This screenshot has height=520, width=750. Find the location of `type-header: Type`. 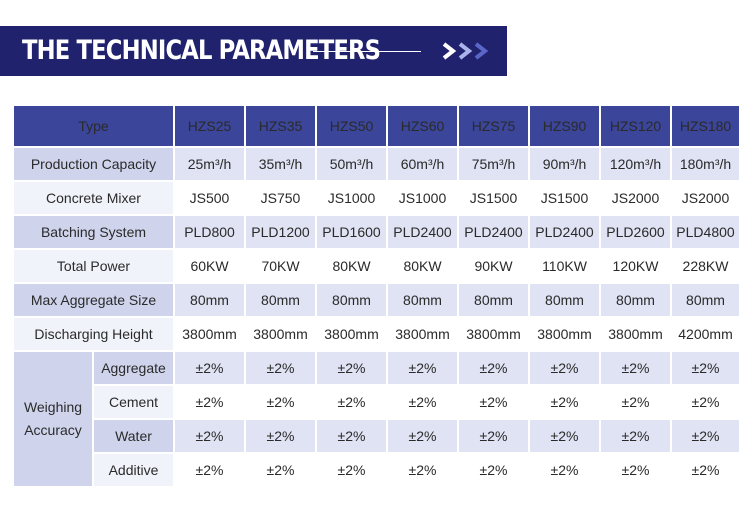

type-header: Type is located at coordinates (93, 126).